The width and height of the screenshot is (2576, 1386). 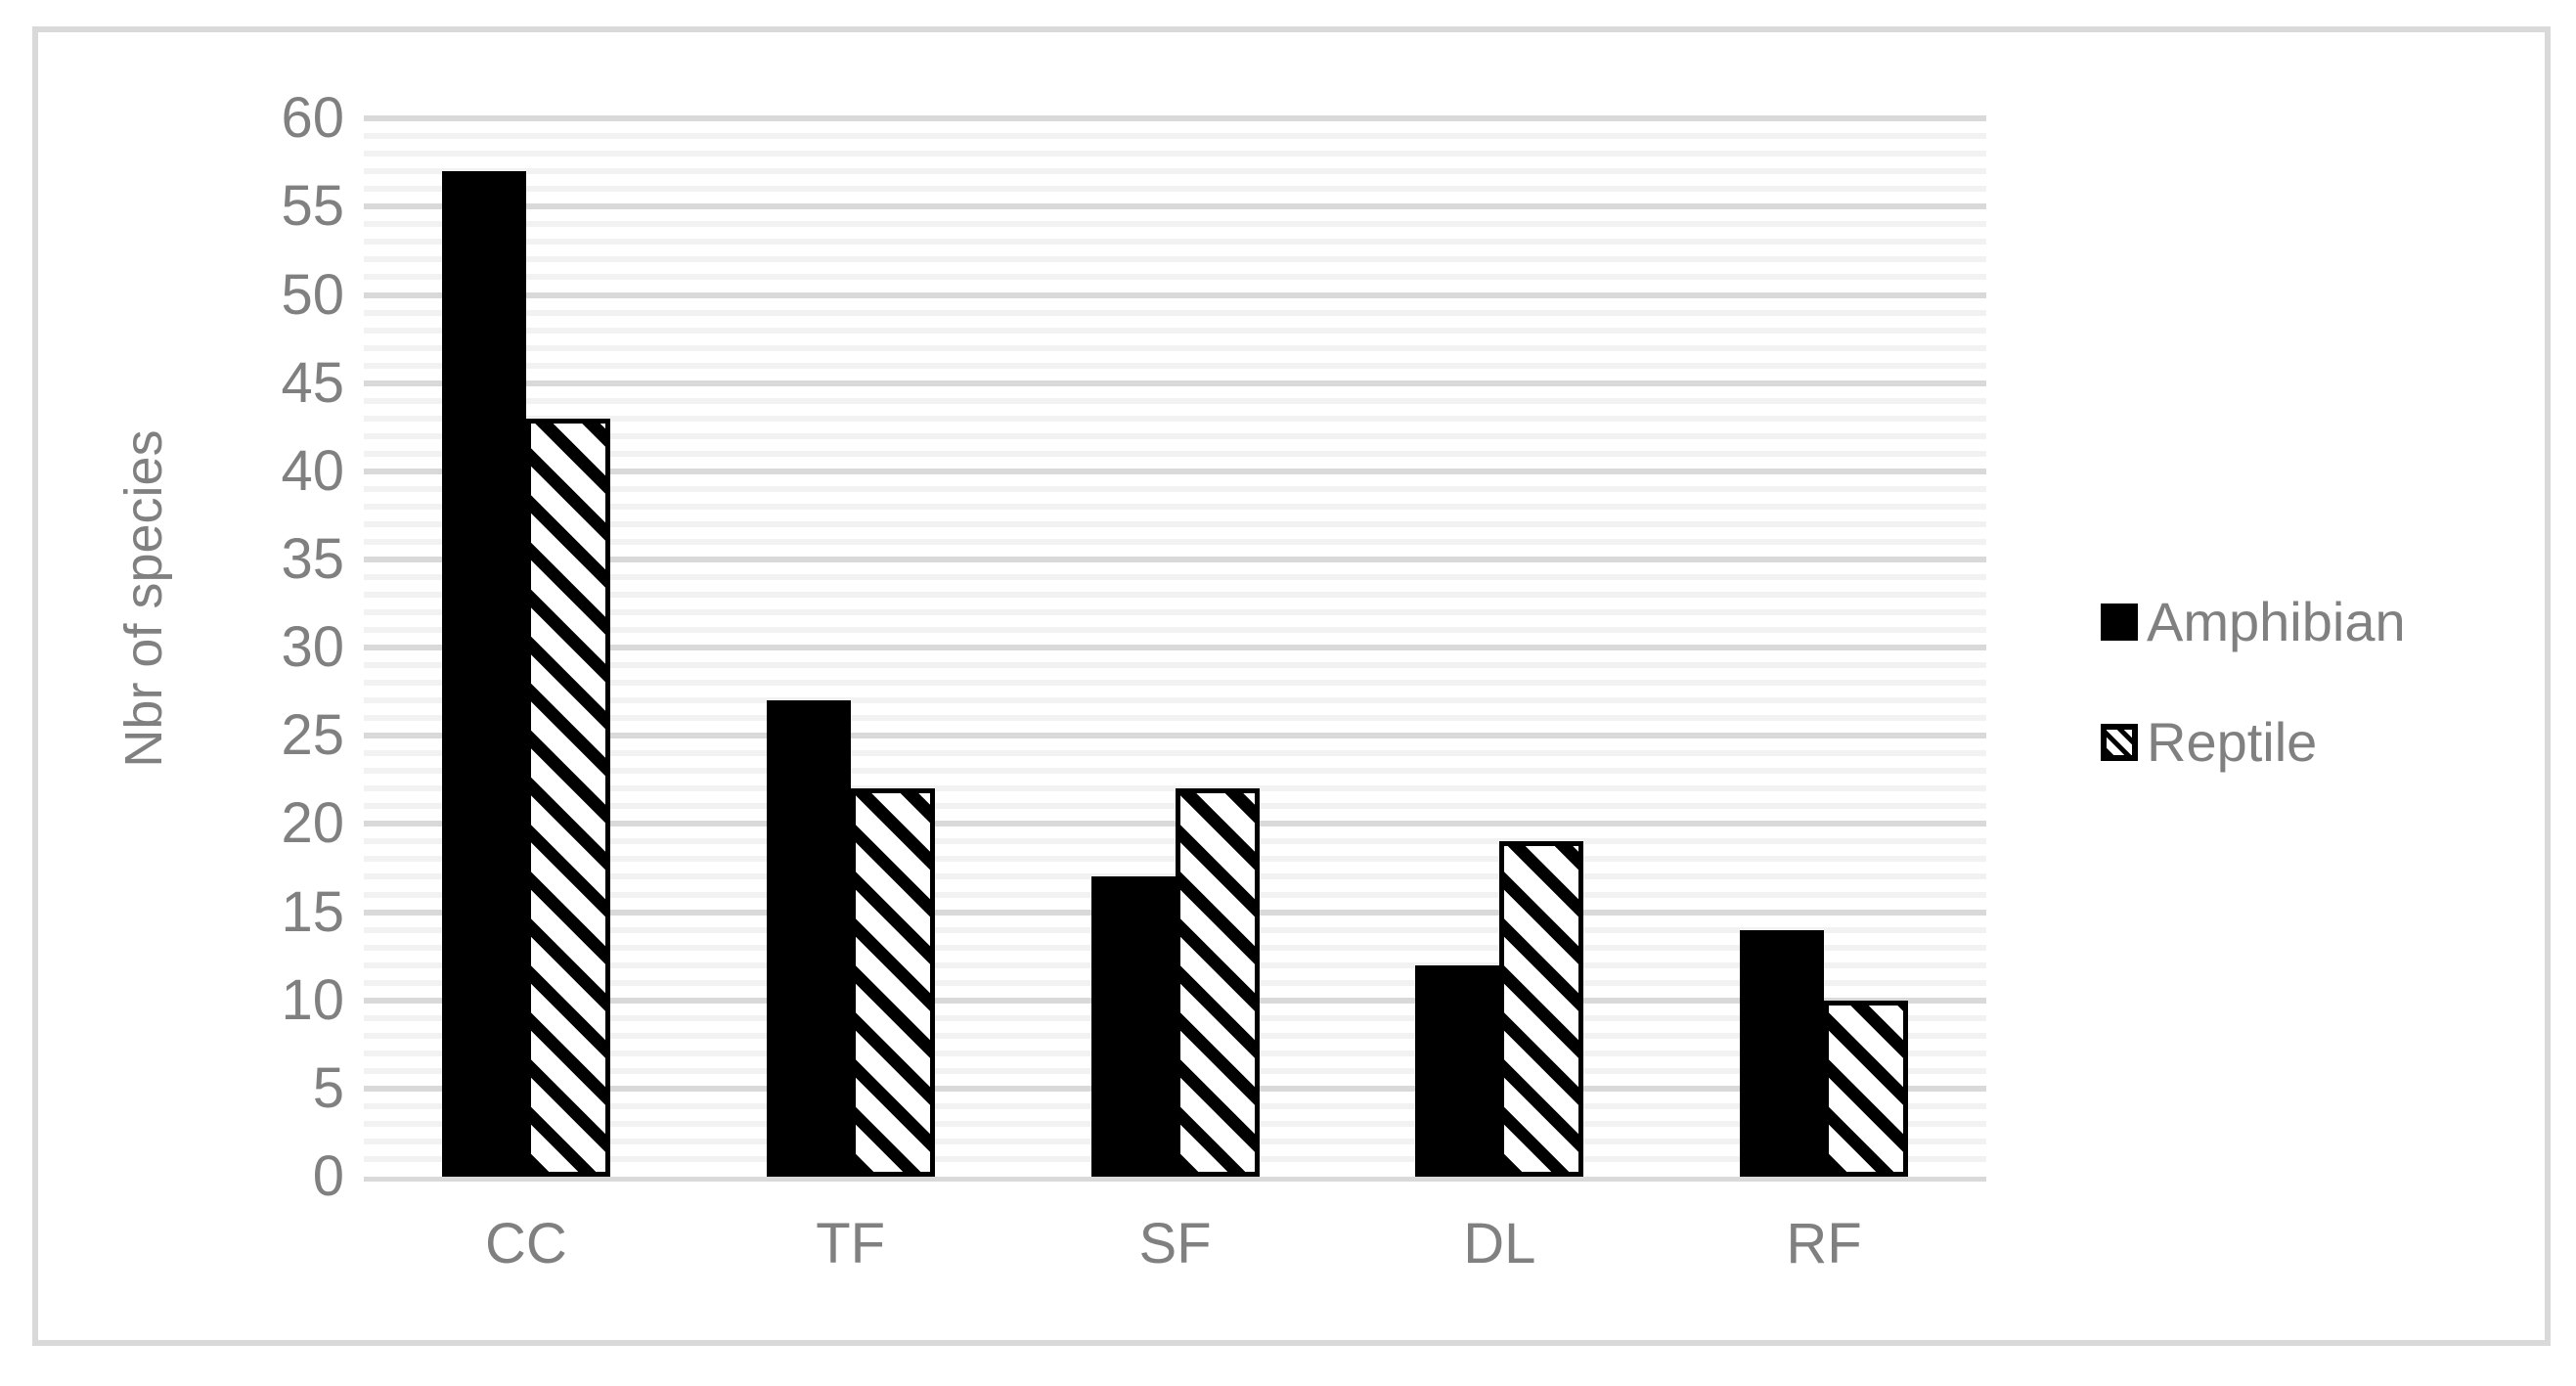 What do you see at coordinates (1867, 1088) in the screenshot?
I see `bar-reptile-rf` at bounding box center [1867, 1088].